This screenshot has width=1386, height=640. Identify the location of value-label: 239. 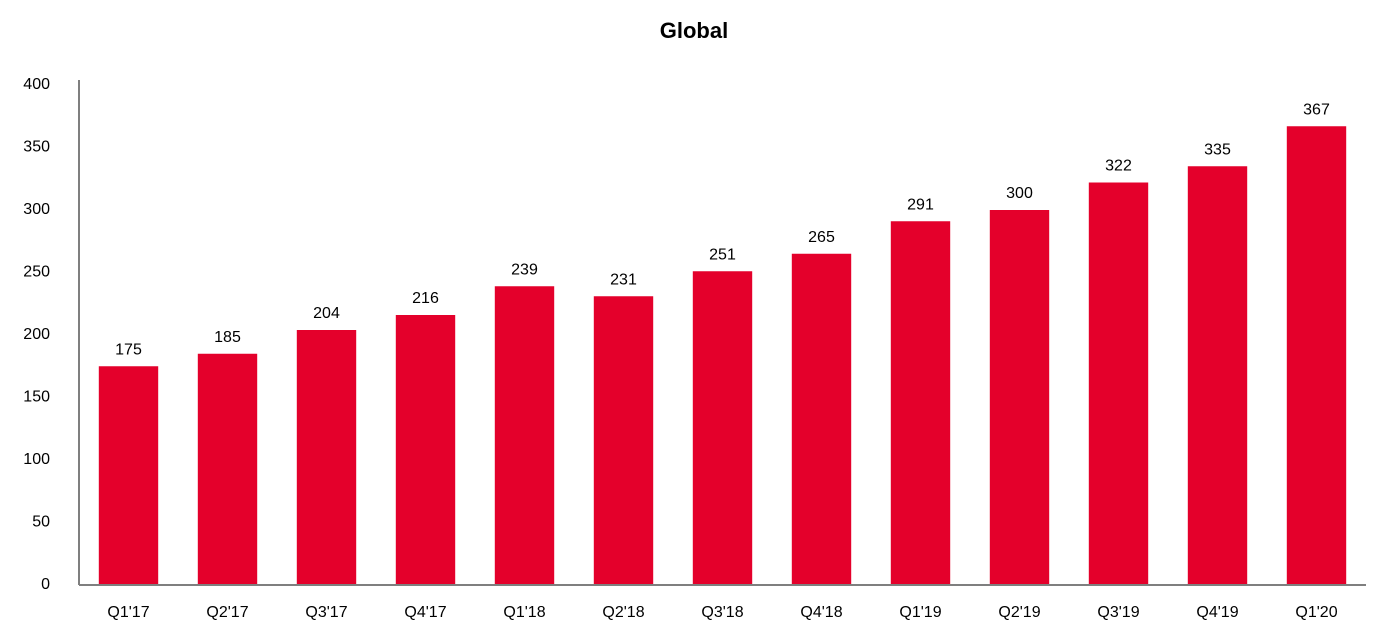
(524, 269).